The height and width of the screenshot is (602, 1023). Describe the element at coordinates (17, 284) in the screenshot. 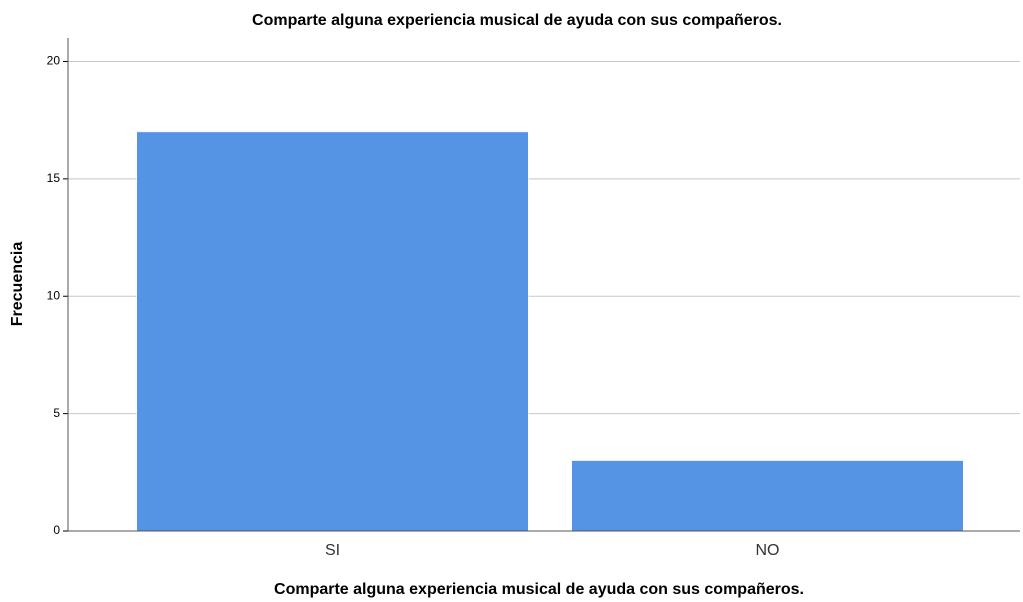

I see `y-axis-label: Frecuencia` at that location.